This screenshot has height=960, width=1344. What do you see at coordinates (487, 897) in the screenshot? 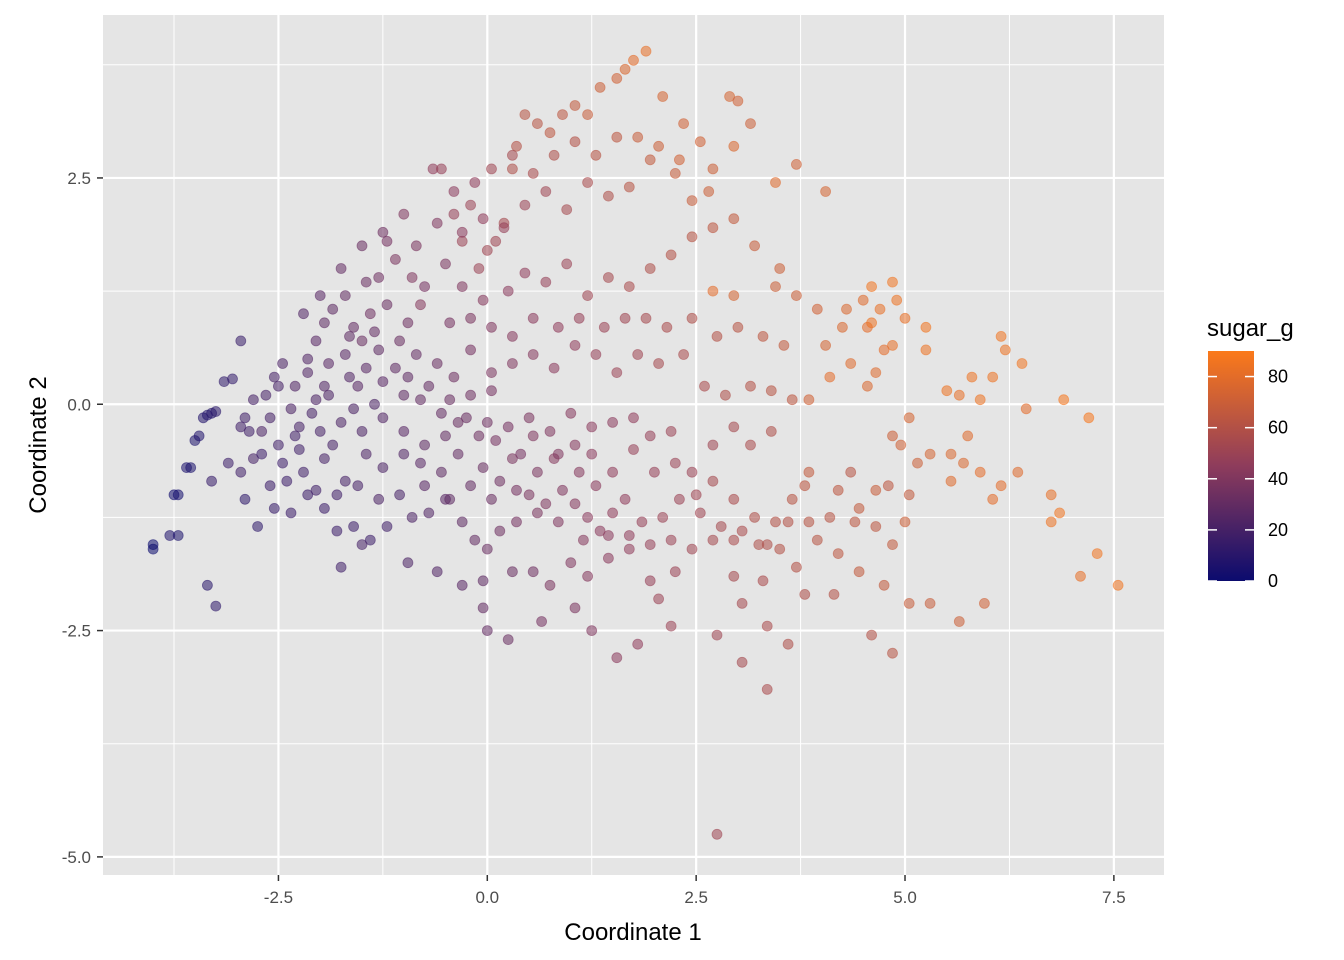
I see `x-tick-label: 0.0` at bounding box center [487, 897].